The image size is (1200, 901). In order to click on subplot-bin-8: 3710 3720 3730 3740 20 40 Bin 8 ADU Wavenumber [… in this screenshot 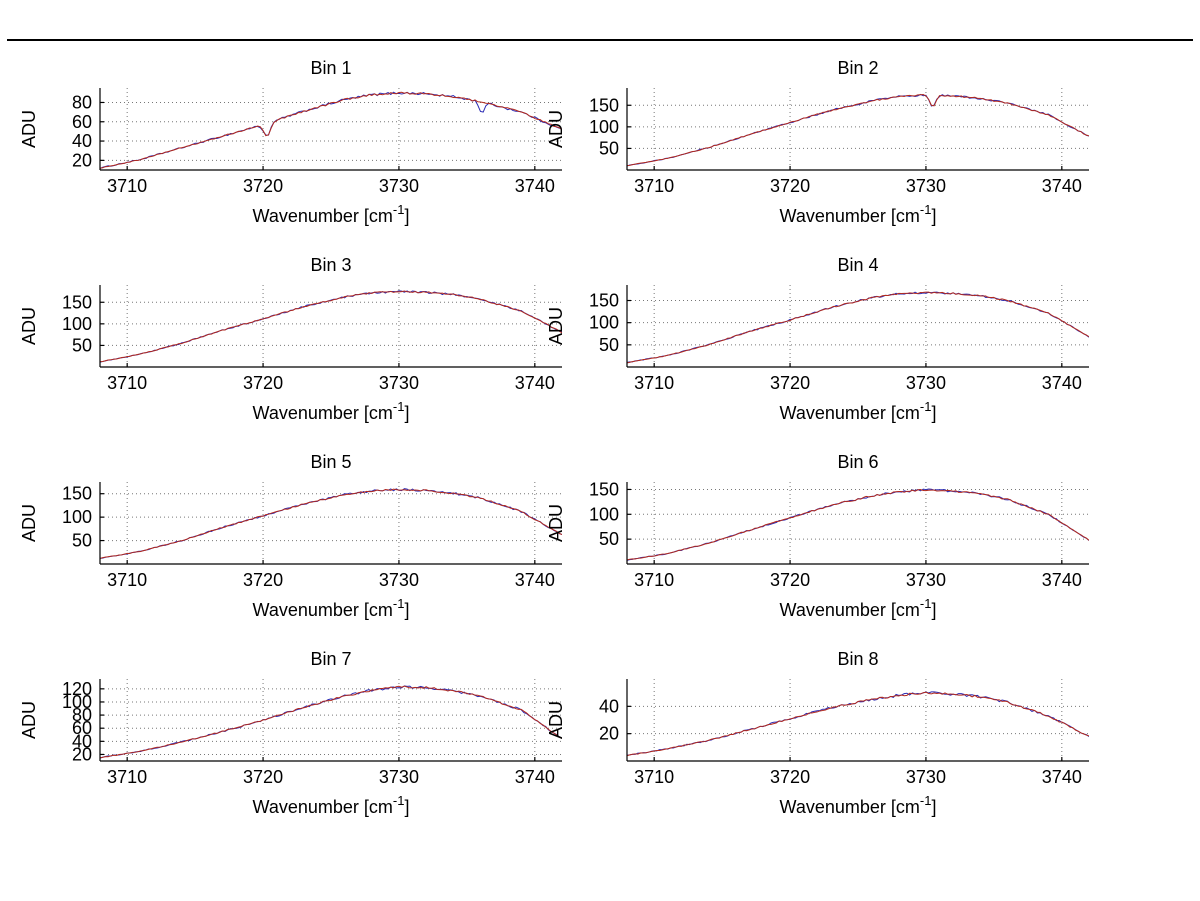, I will do `click(817, 733)`.